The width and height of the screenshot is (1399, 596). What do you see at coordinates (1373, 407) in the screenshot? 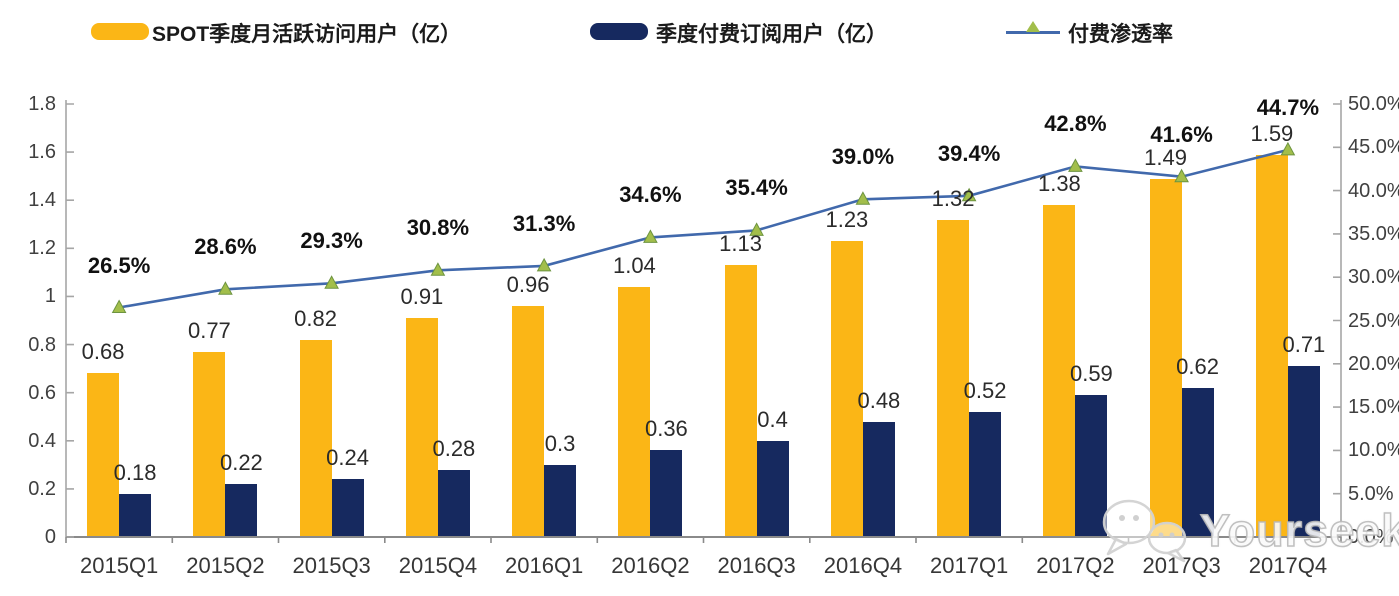
I see `y-right-tick-label: 15.0%` at bounding box center [1373, 407].